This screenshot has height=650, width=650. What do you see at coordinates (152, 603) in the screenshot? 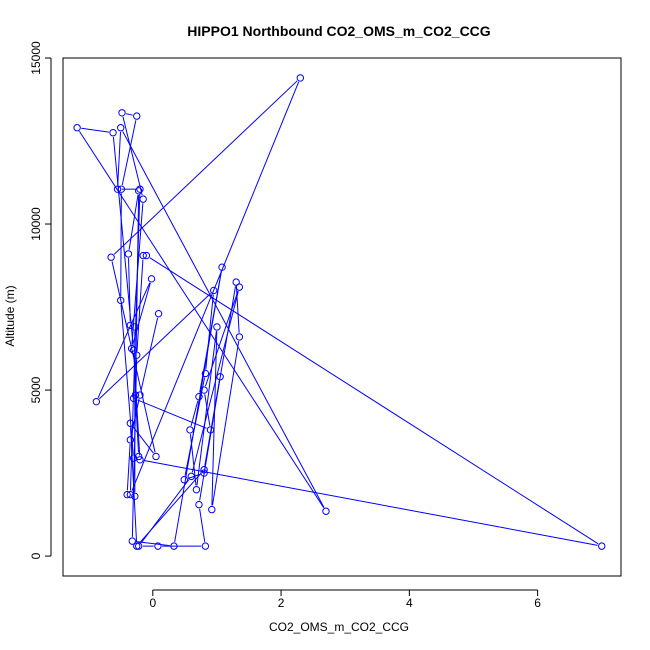
I see `x-tick-label: 0` at bounding box center [152, 603].